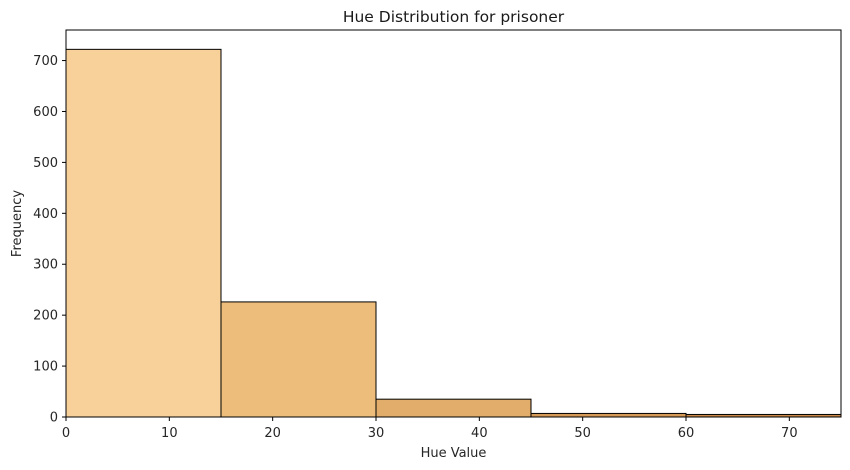  Describe the element at coordinates (454, 17) in the screenshot. I see `chart-title: Hue Distribution for prisoner` at that location.